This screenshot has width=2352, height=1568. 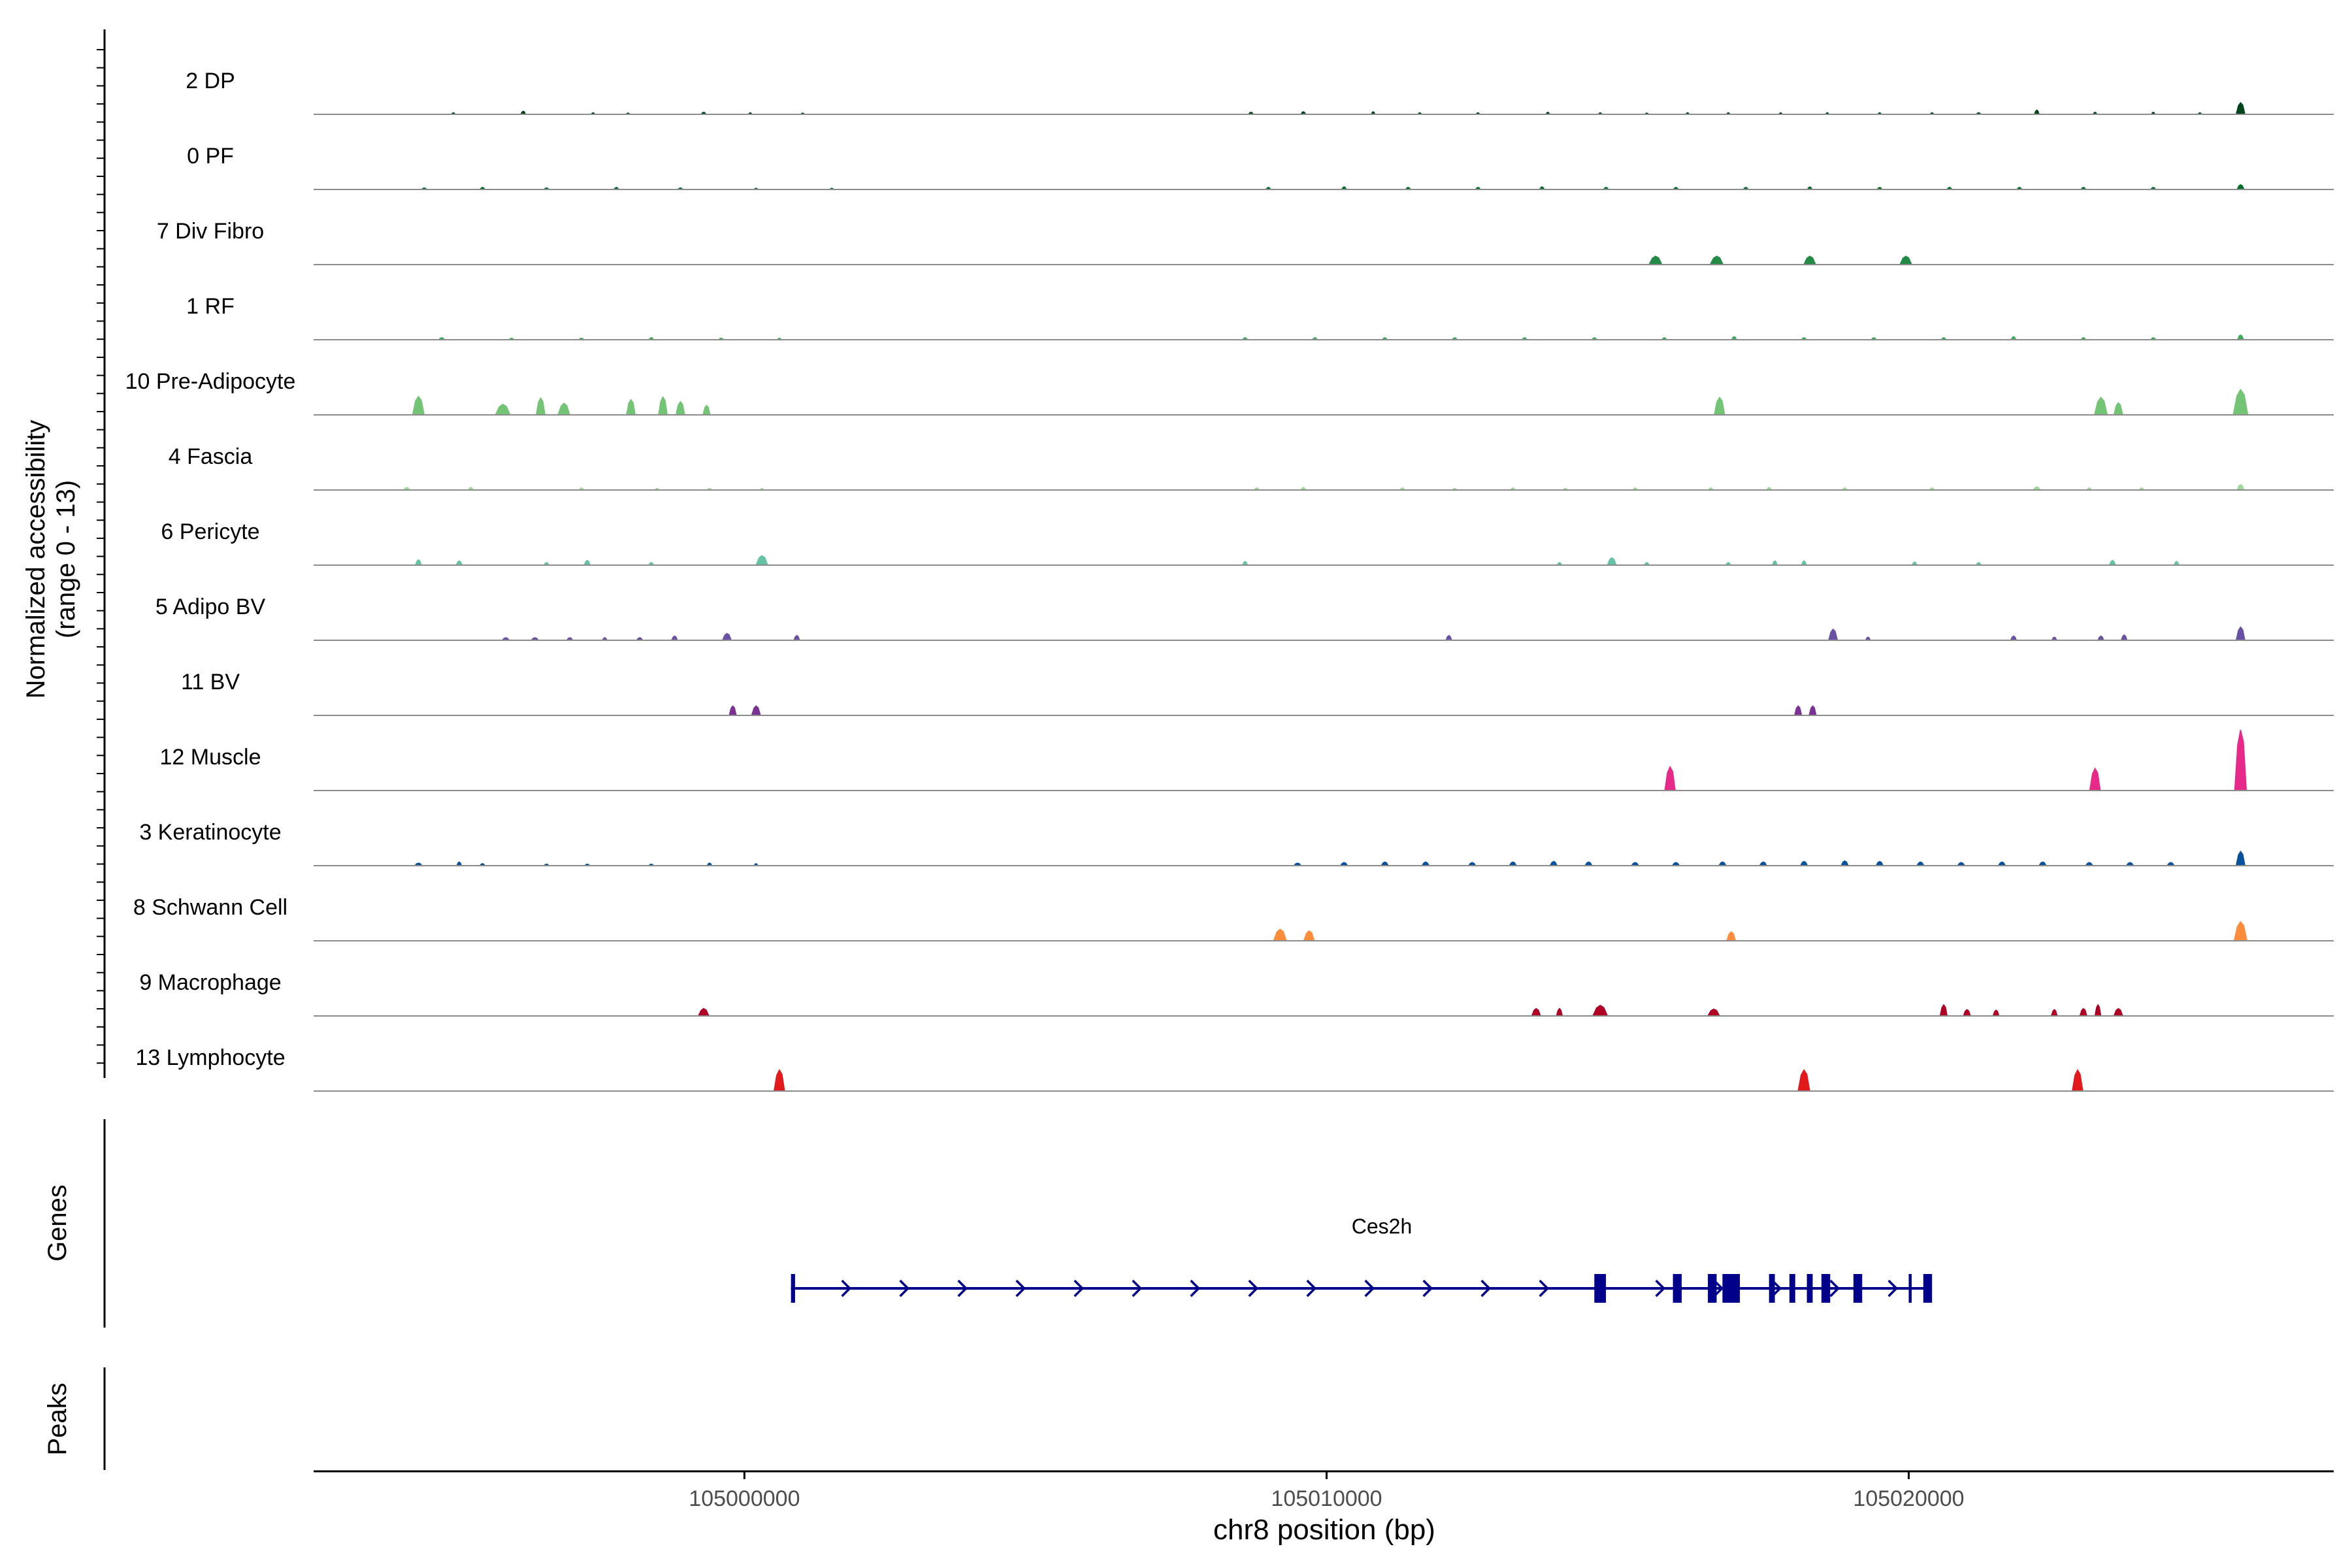 I want to click on y-axis-label-line-1: Normalized accessibility, so click(x=36, y=559).